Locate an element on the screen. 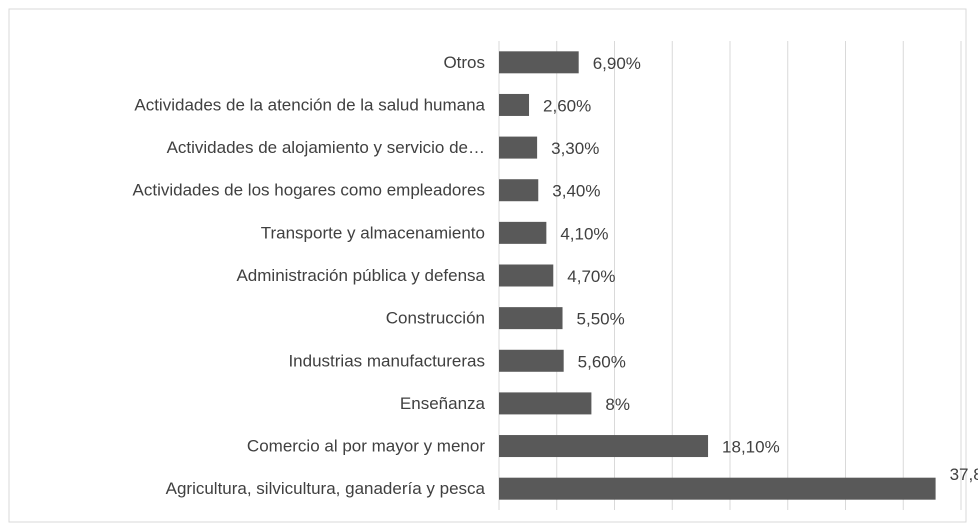 The width and height of the screenshot is (978, 531). y-tick-label: Construcción is located at coordinates (435, 318).